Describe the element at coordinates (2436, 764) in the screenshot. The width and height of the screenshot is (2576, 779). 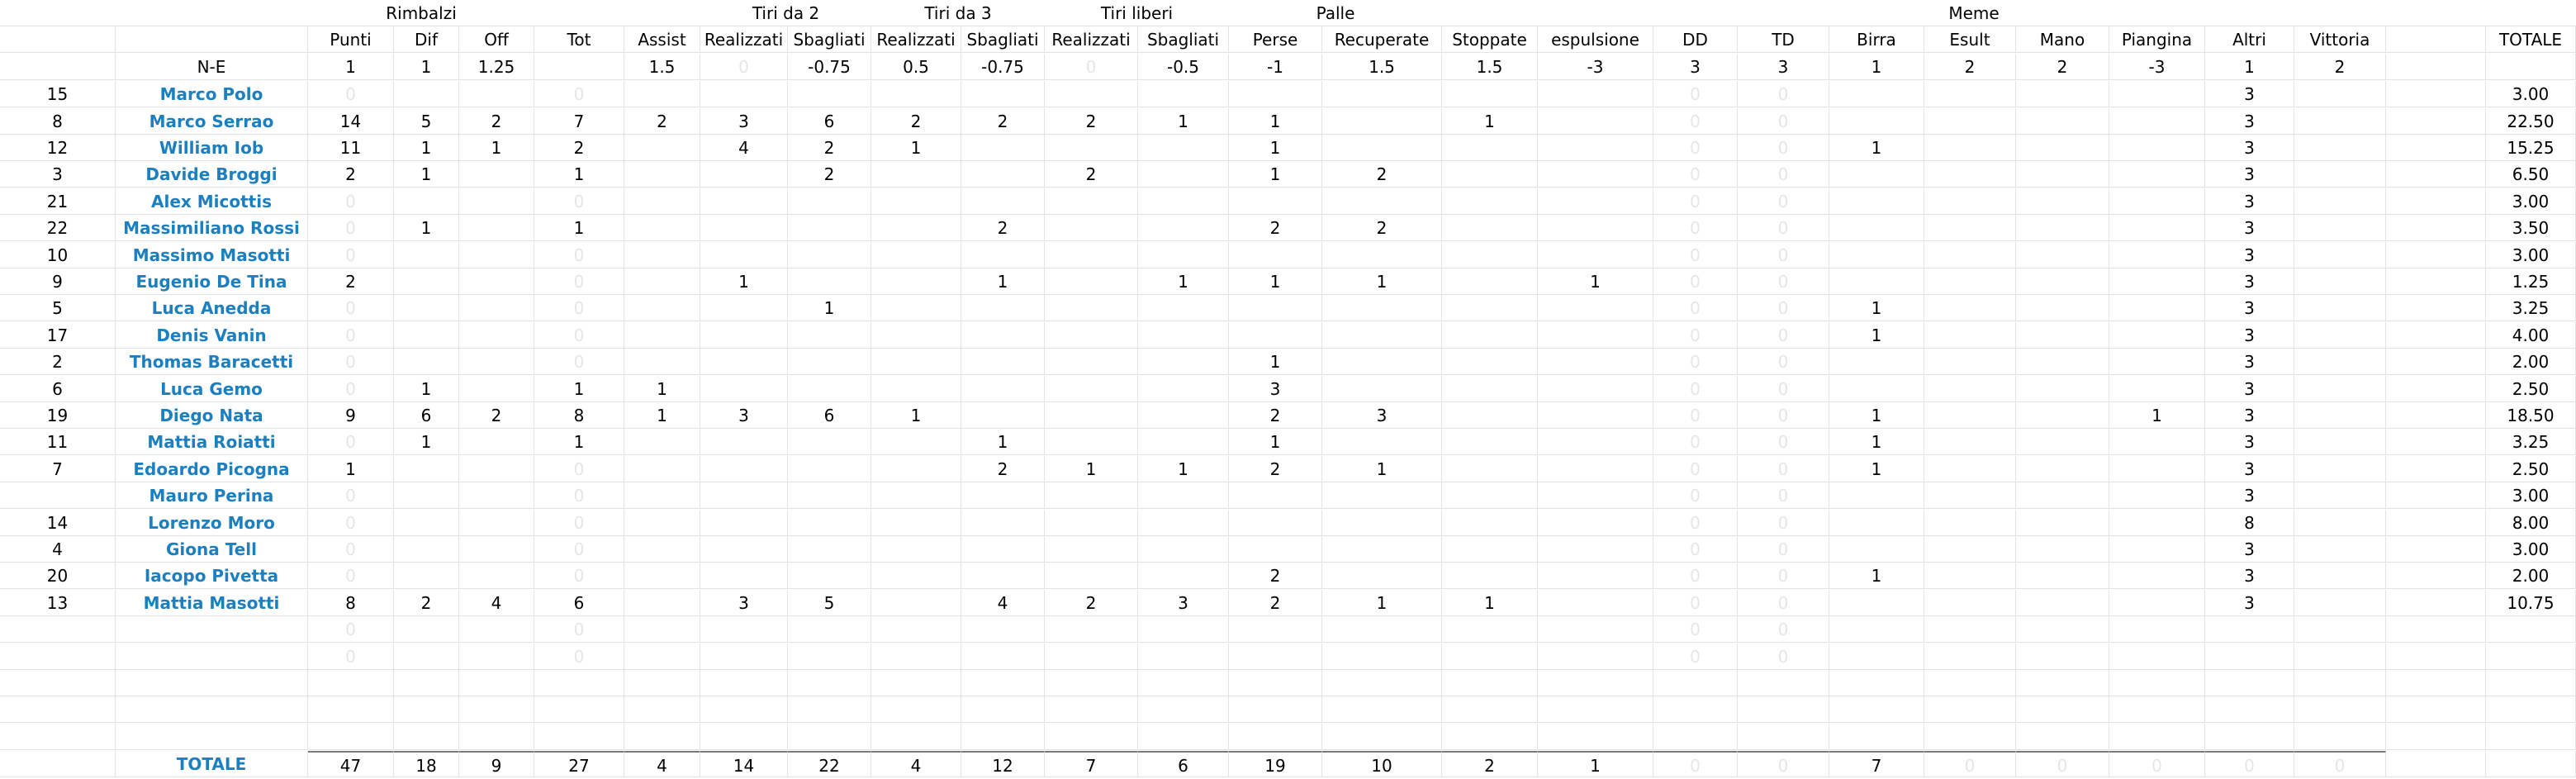
I see `total-cell` at that location.